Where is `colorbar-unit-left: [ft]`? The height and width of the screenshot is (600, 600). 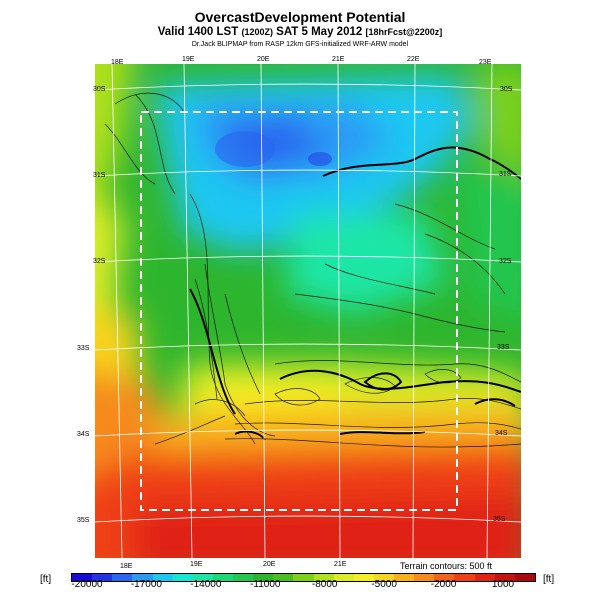 colorbar-unit-left: [ft] is located at coordinates (46, 579).